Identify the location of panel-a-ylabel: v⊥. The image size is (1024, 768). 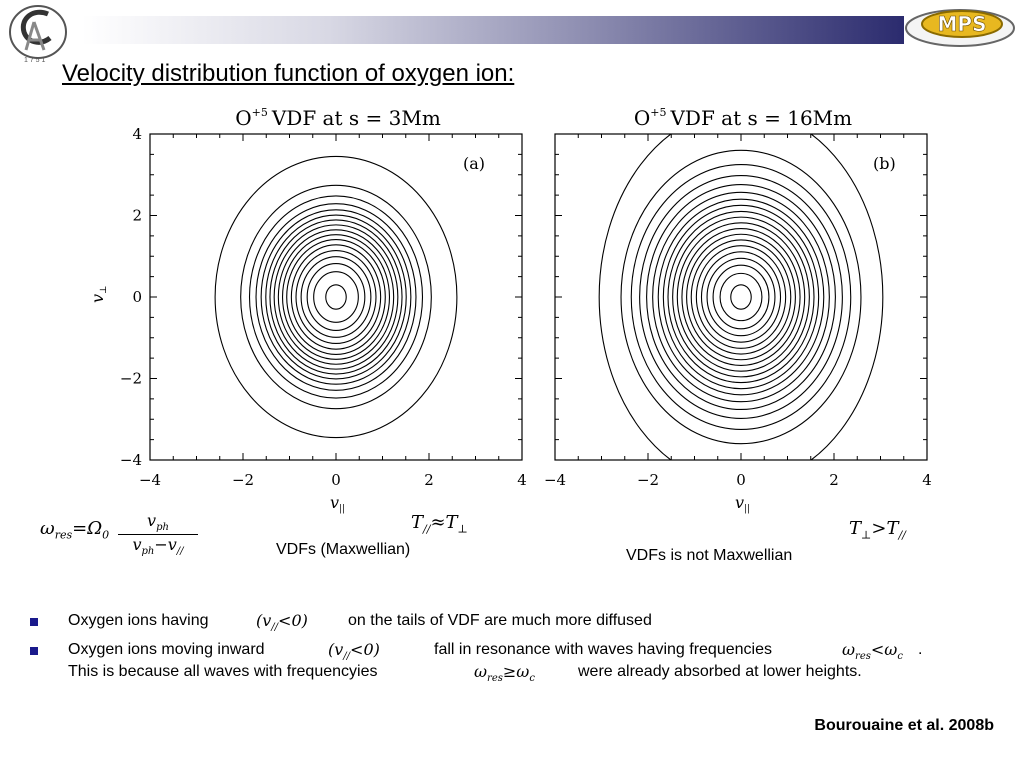
(98, 294).